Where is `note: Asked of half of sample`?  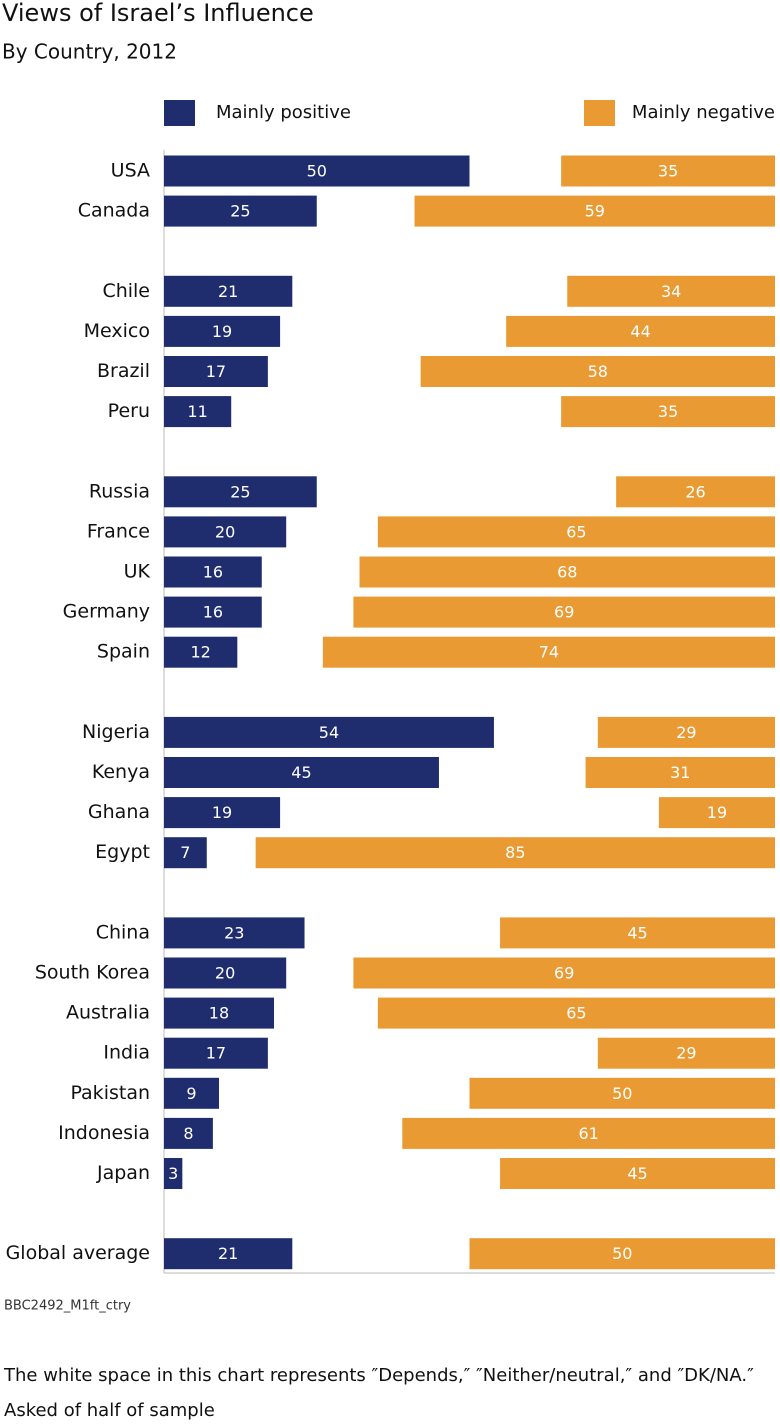 note: Asked of half of sample is located at coordinates (109, 1410).